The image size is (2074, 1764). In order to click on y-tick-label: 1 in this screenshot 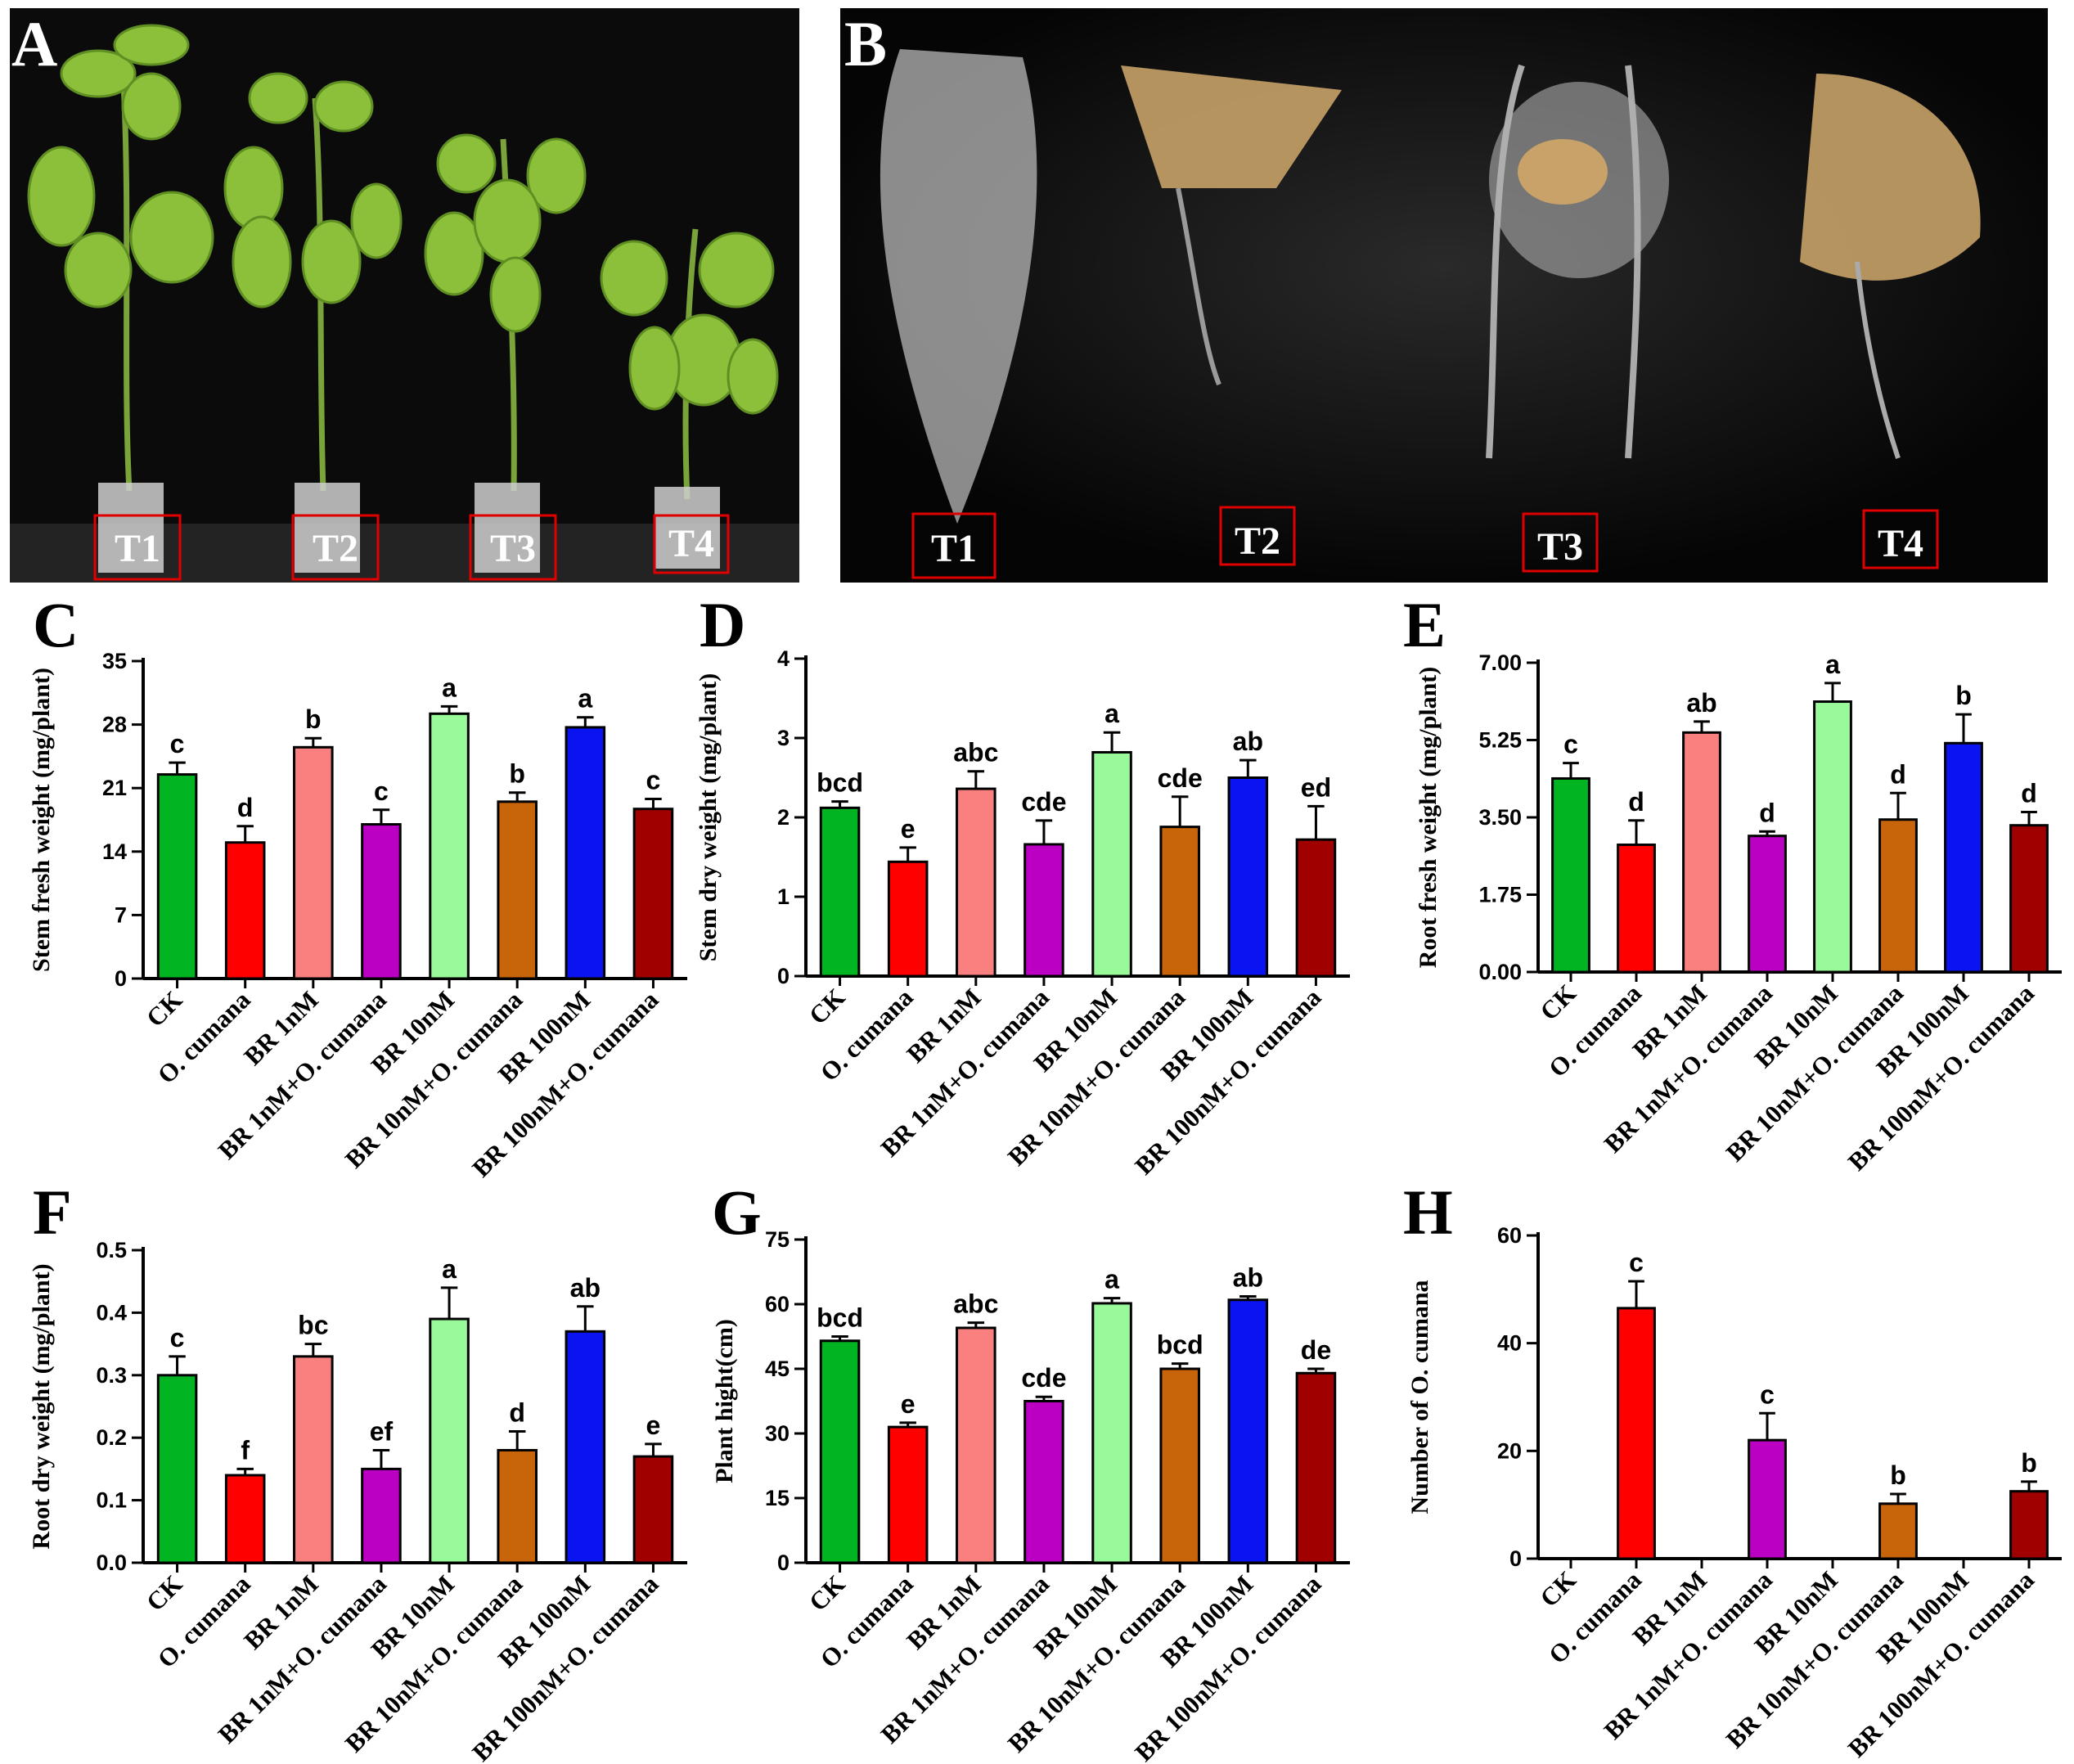, I will do `click(783, 897)`.